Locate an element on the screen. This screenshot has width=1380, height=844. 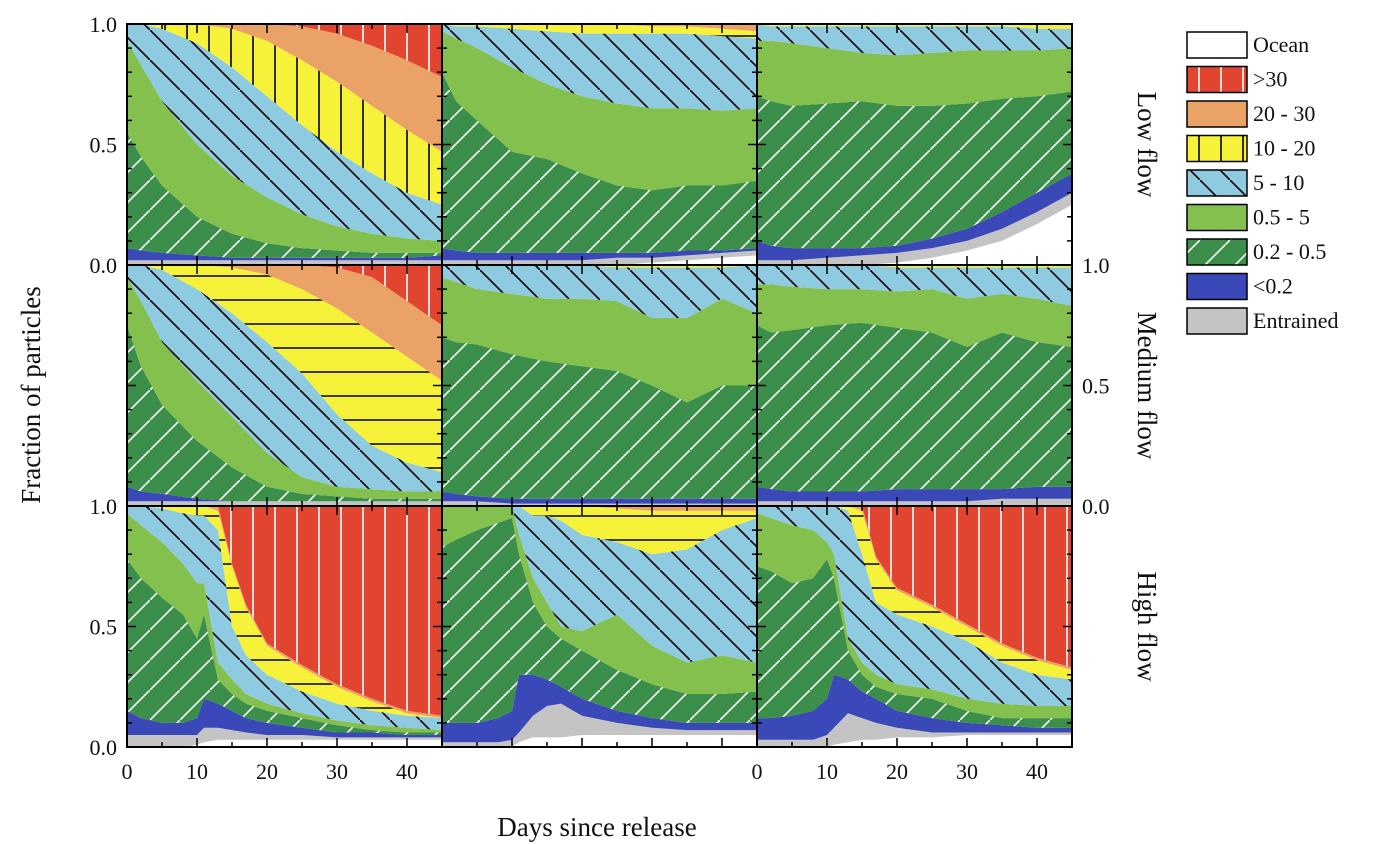
x-axis-label: Days since release is located at coordinates (596, 827).